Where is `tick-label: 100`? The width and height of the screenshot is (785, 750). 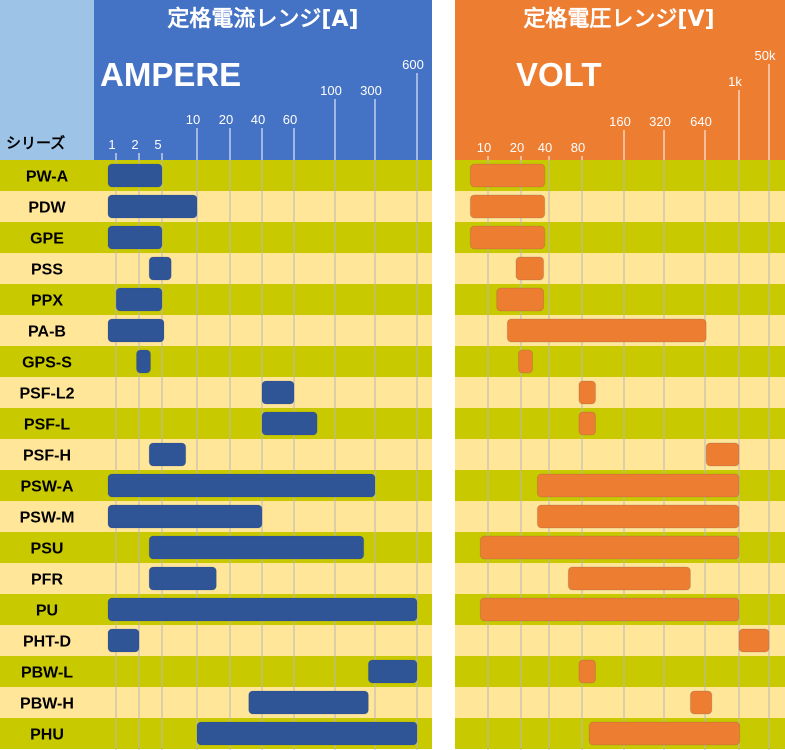 tick-label: 100 is located at coordinates (331, 90).